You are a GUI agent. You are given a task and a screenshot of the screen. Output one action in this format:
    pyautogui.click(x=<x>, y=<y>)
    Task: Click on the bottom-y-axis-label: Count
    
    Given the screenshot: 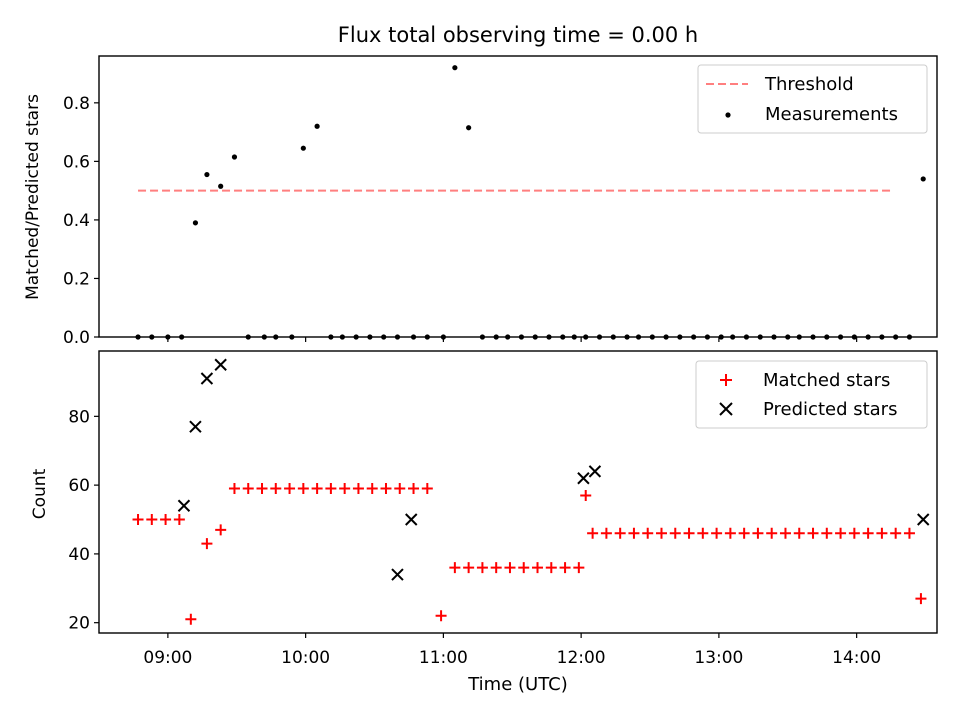 What is the action you would take?
    pyautogui.click(x=40, y=493)
    